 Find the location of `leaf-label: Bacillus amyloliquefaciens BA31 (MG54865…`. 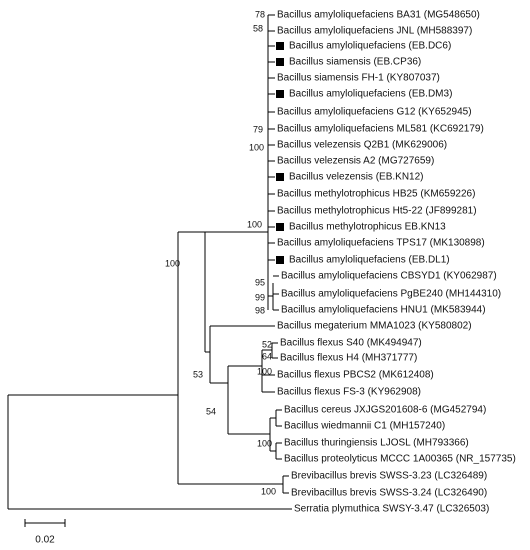

leaf-label: Bacillus amyloliquefaciens BA31 (MG54865… is located at coordinates (378, 15).